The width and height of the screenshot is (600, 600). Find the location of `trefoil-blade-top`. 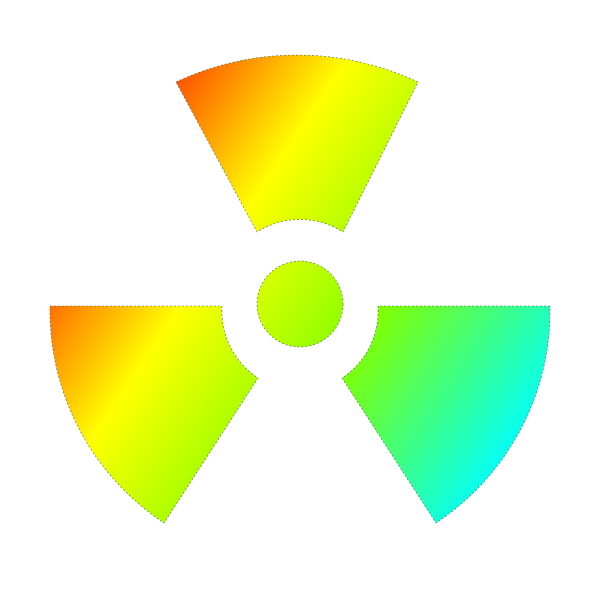

trefoil-blade-top is located at coordinates (297, 143).